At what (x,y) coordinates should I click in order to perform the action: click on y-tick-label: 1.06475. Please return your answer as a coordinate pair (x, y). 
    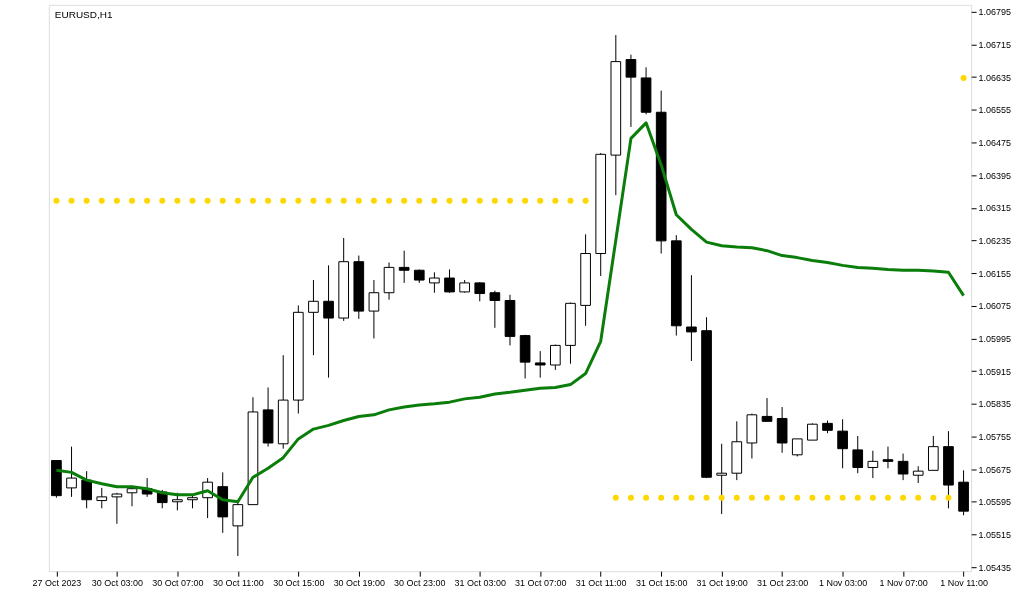
    Looking at the image, I should click on (995, 142).